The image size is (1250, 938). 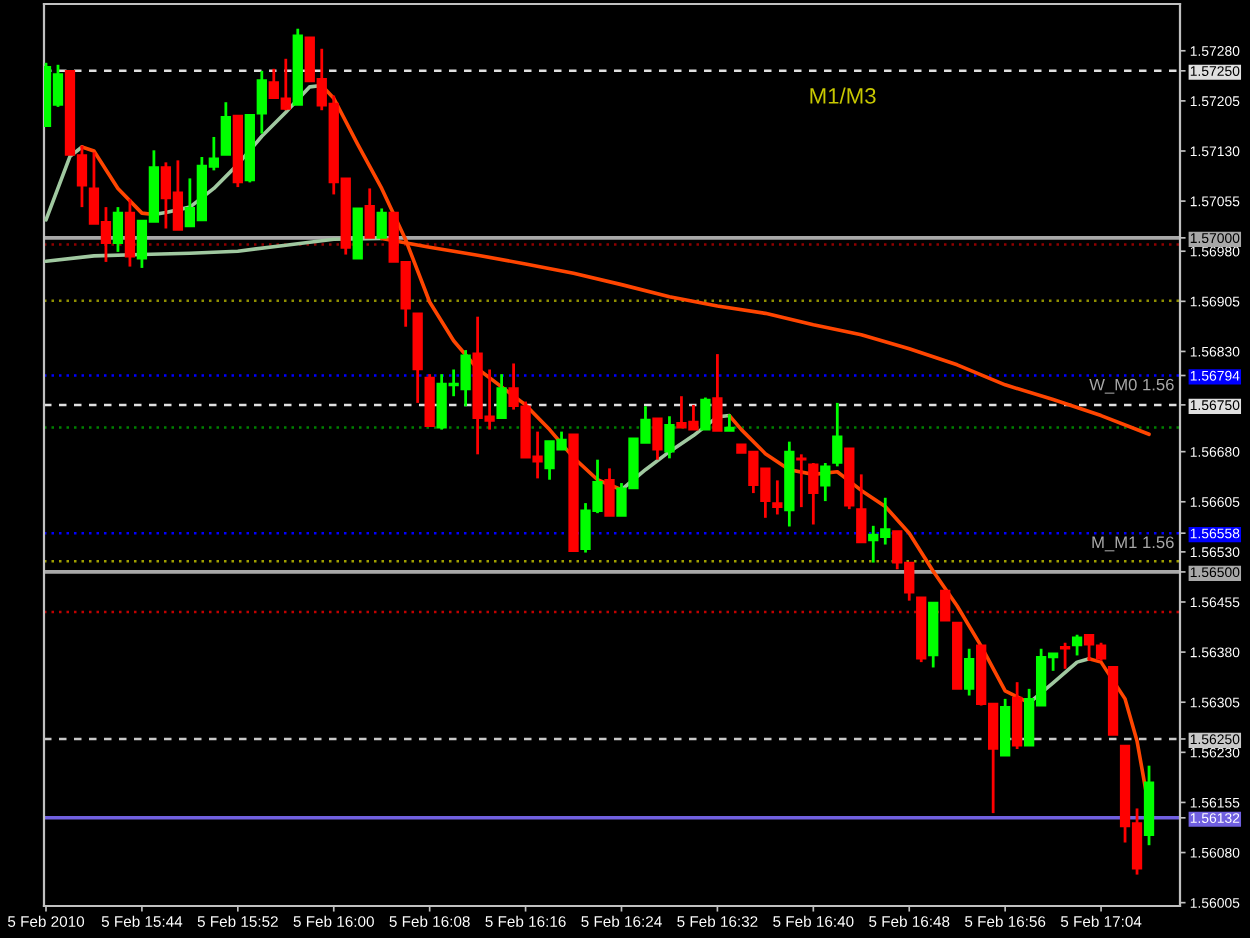 I want to click on ref-line-label: W_M0 1.56, so click(x=1131, y=386).